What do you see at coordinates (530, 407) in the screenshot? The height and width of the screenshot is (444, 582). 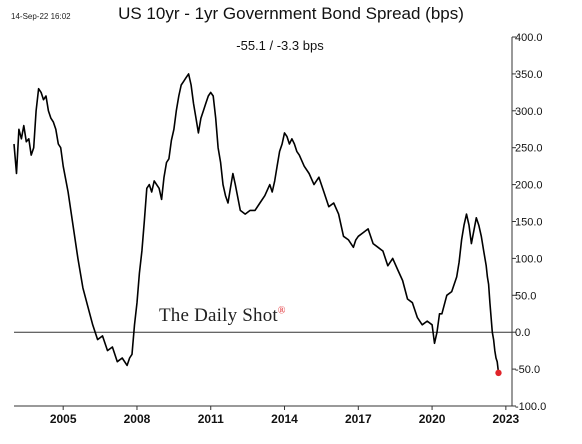 I see `y-tick-label: -100.0` at bounding box center [530, 407].